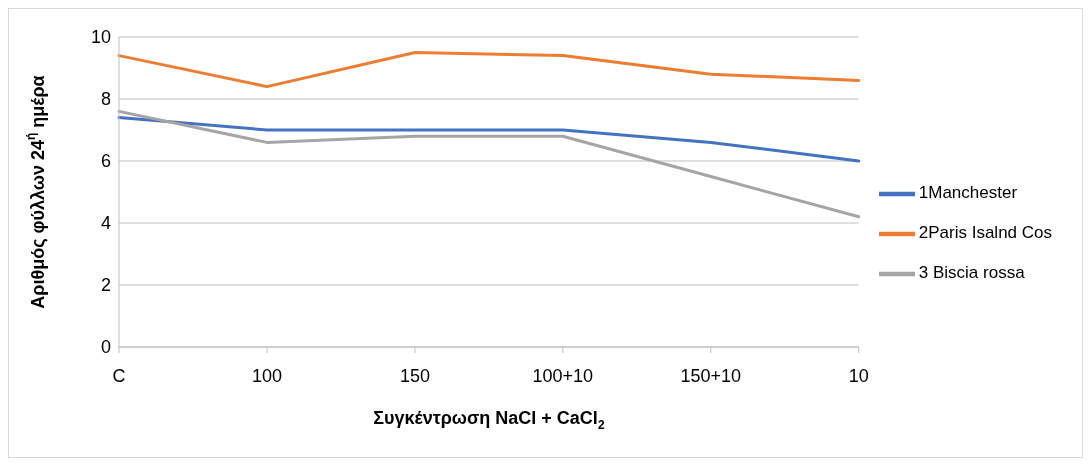 This screenshot has width=1091, height=466. Describe the element at coordinates (489, 420) in the screenshot. I see `x-axis-title: Συγκέντρωση NaCl + CaCl$_{2}$` at that location.